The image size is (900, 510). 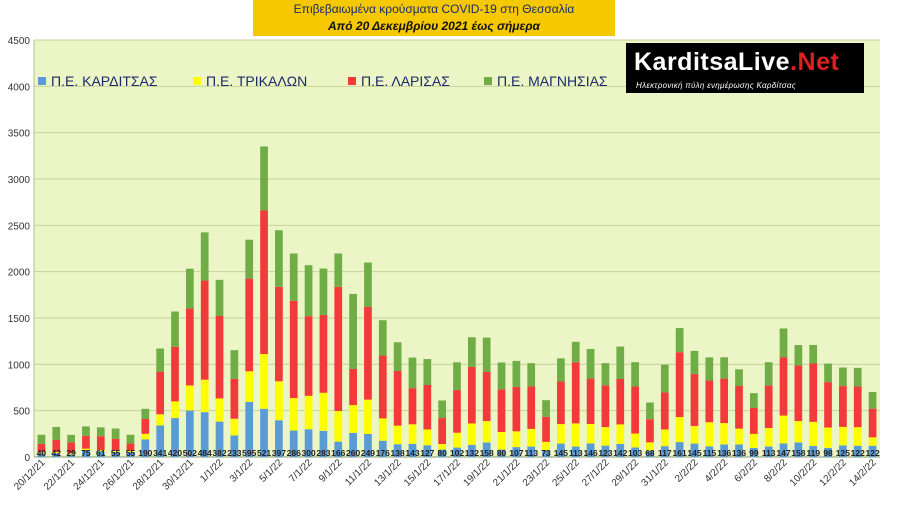 I want to click on y-tick-label: 0, so click(x=27, y=458).